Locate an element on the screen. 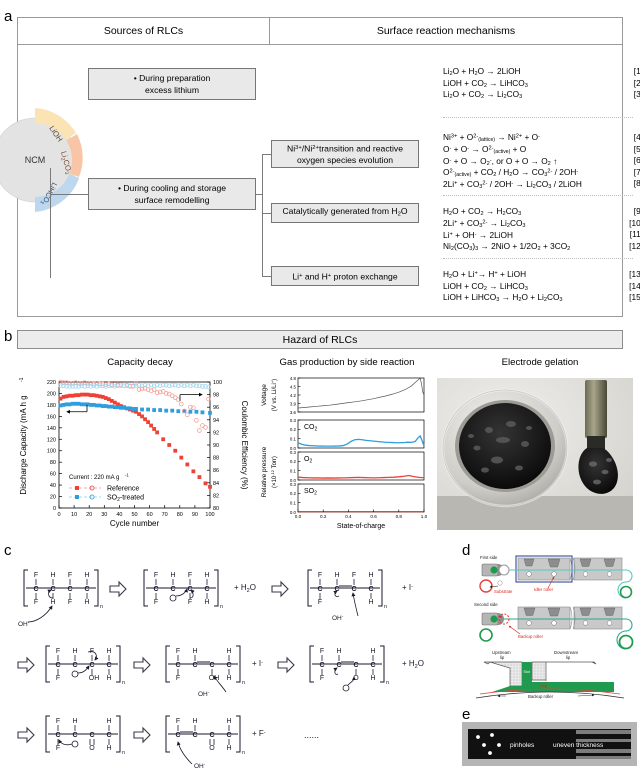  panel-b-letter: b is located at coordinates (8, 336).